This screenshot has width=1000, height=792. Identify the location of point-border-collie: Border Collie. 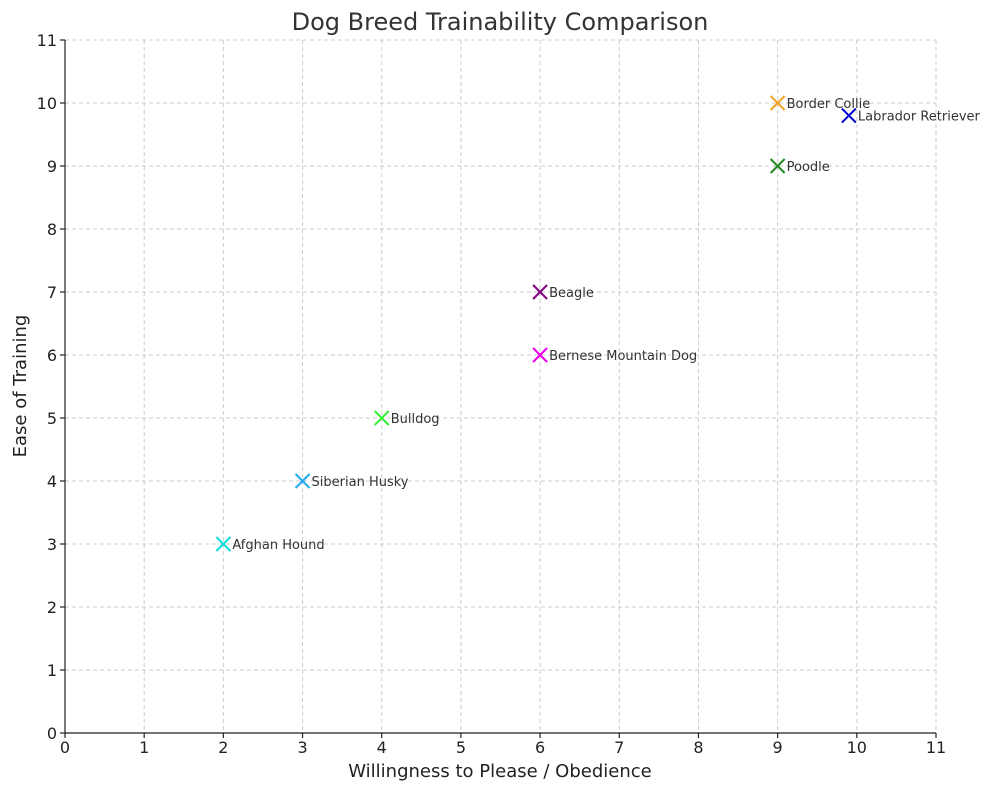
(820, 103).